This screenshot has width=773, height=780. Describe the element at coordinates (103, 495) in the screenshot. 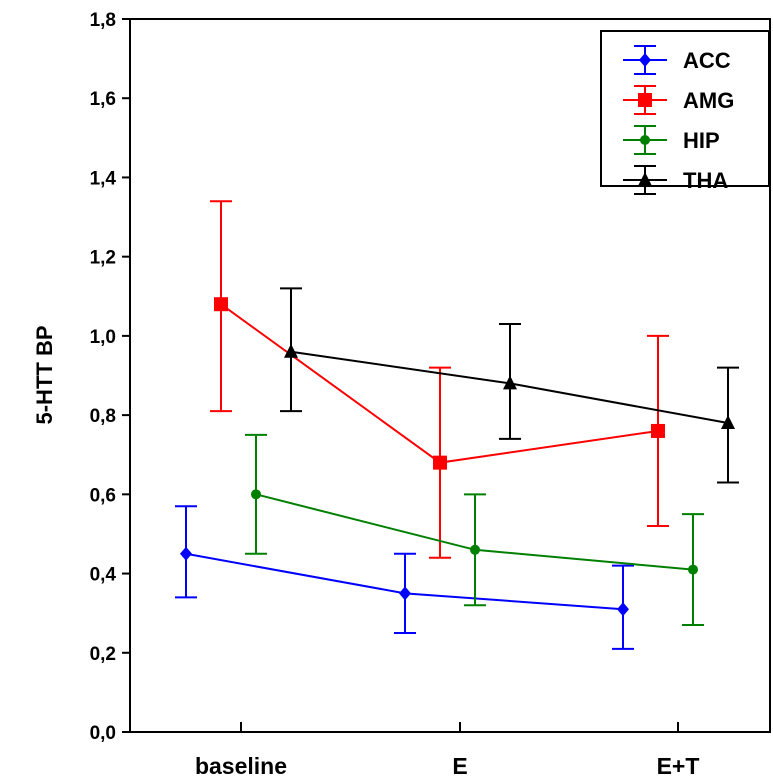

I see `y-tick-label: 0,6` at that location.